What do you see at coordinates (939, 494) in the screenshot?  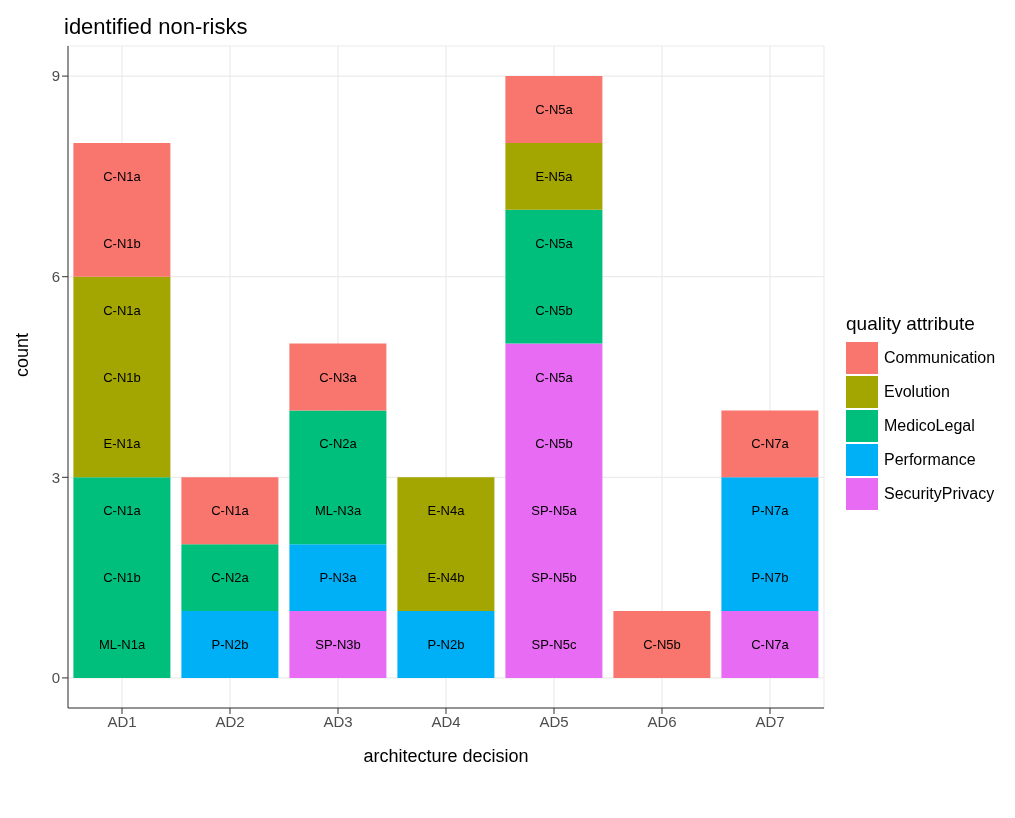 I see `legend-label: SecurityPrivacy` at bounding box center [939, 494].